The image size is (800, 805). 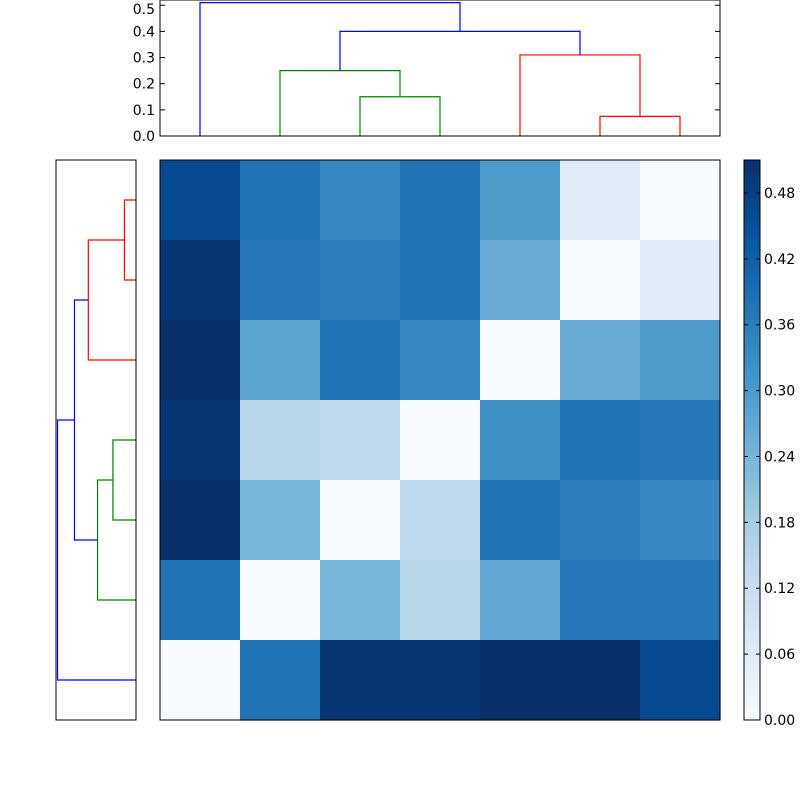 I want to click on heatmap-cell-r6-c5, so click(x=600, y=680).